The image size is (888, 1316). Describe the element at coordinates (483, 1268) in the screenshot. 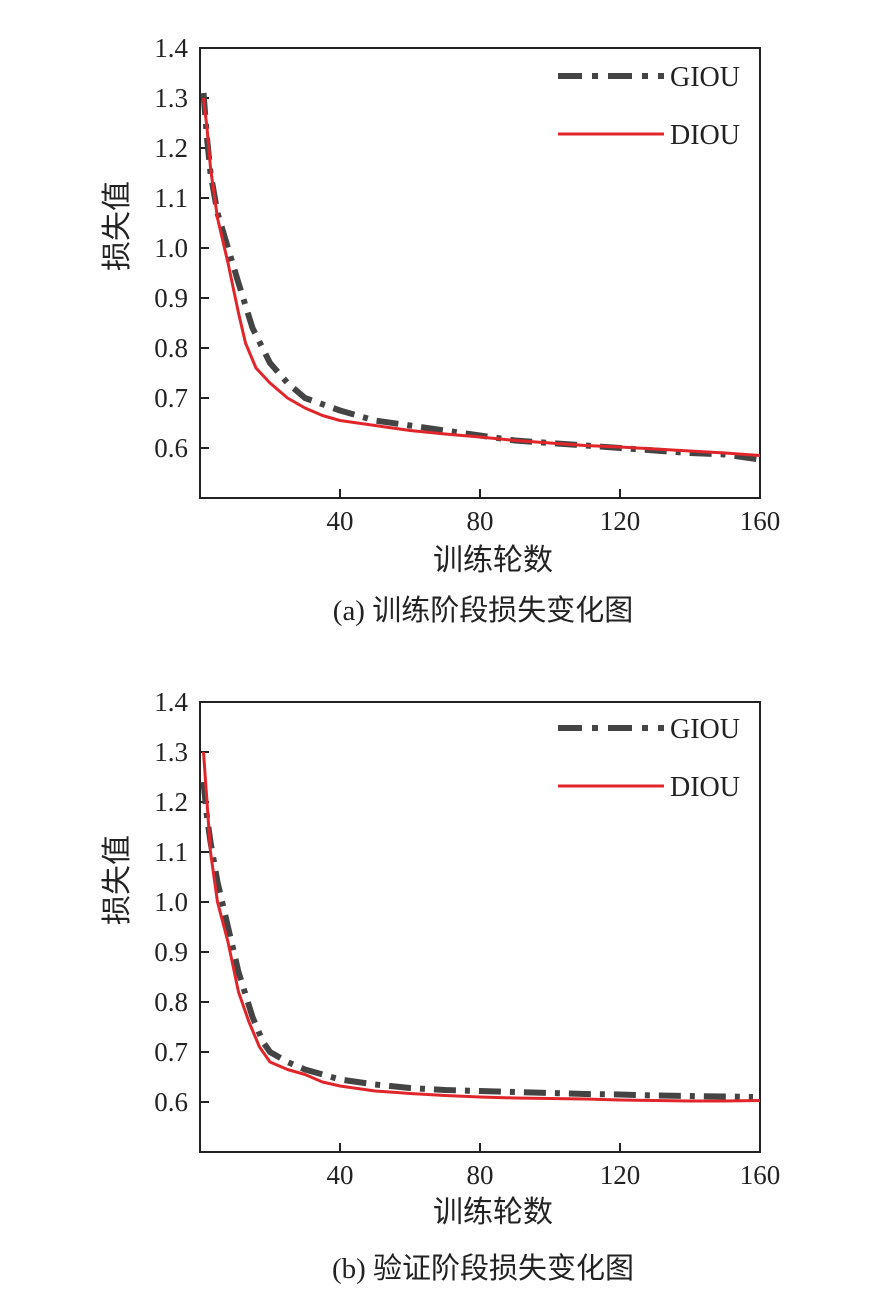

I see `figure-caption: (b) 验证阶段损失变化图` at that location.